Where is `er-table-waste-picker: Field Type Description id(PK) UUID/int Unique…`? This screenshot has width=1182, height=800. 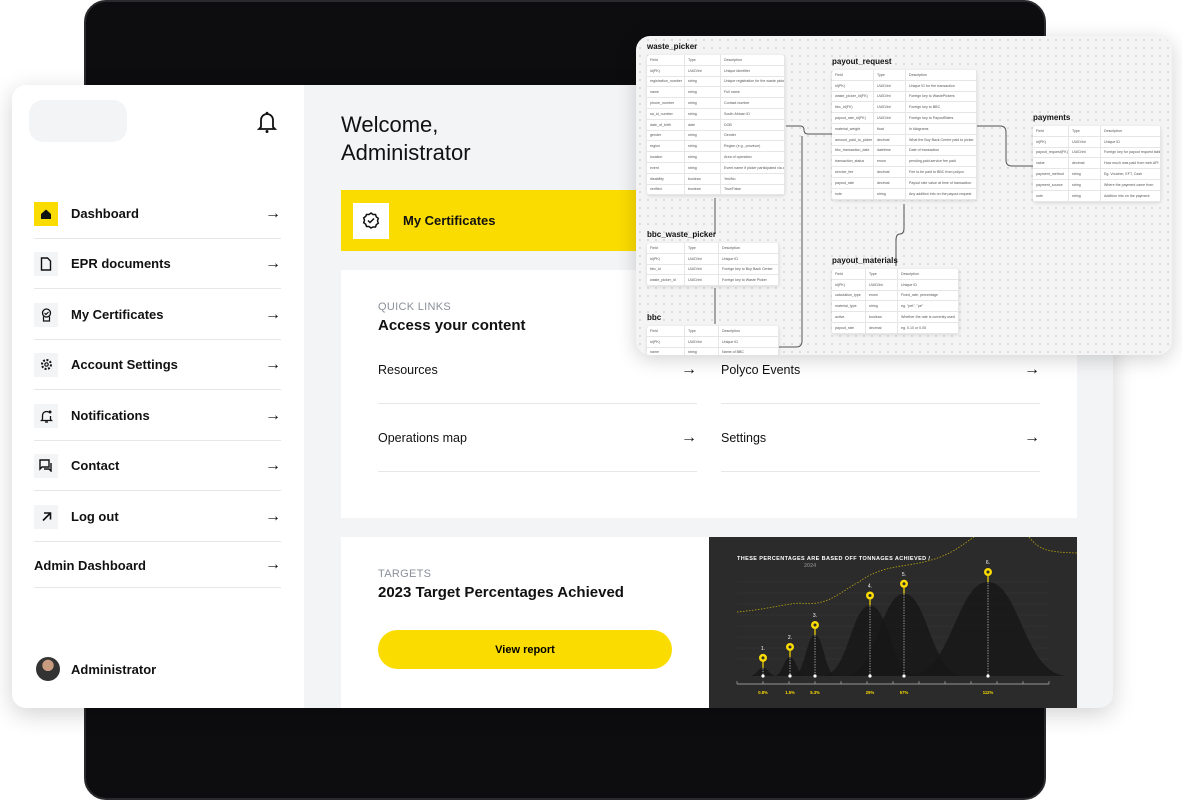 er-table-waste-picker: Field Type Description id(PK) UUID/int Unique… is located at coordinates (716, 125).